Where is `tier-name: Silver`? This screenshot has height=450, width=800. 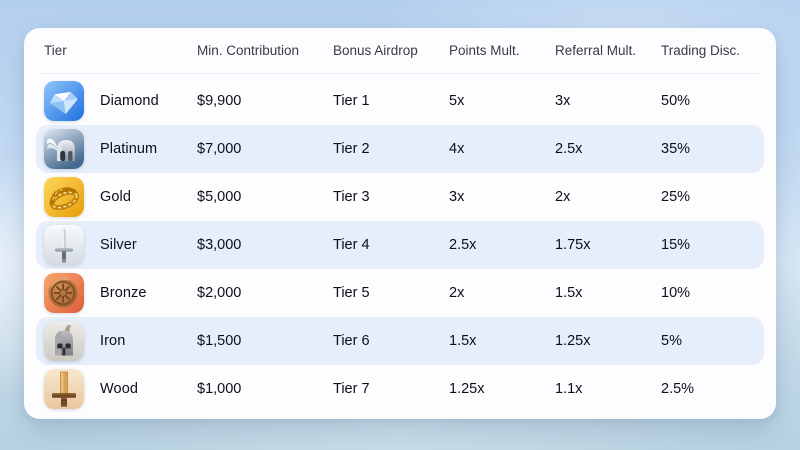 tier-name: Silver is located at coordinates (118, 245).